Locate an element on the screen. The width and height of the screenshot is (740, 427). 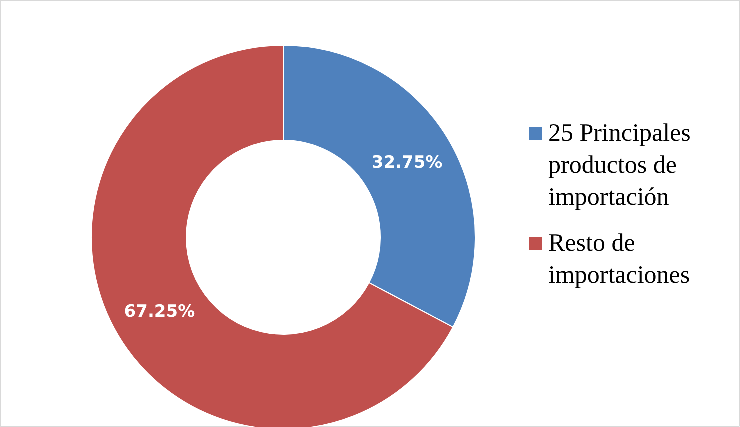
data-label: 32.75% is located at coordinates (407, 162).